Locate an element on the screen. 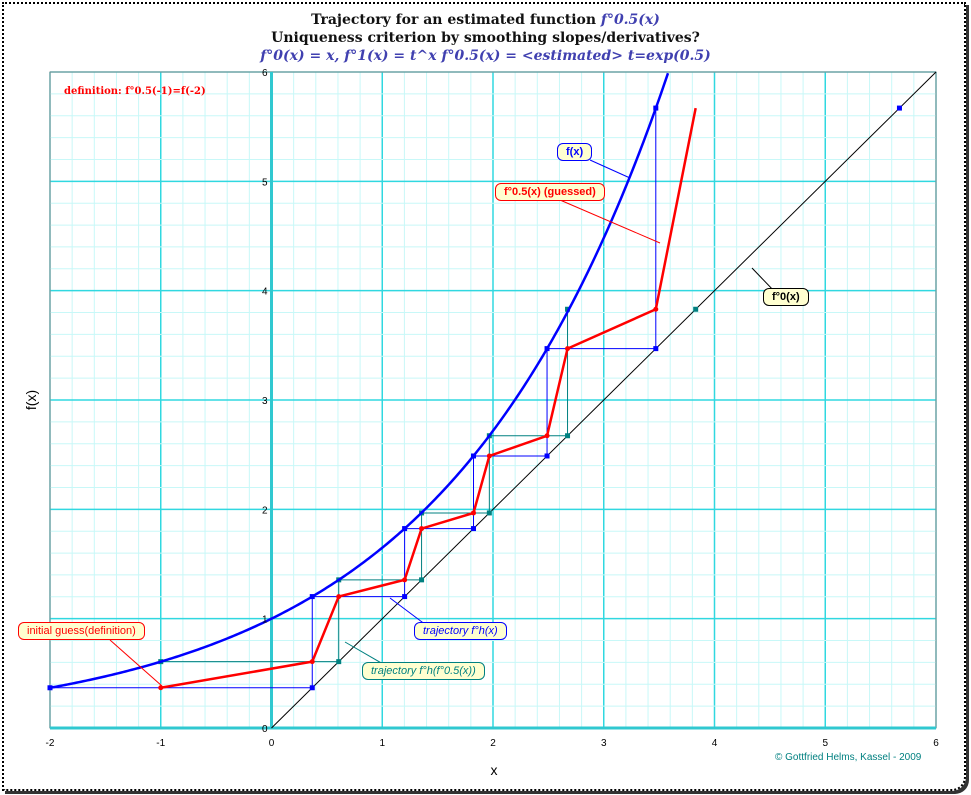 The image size is (971, 795). x-tick-label: 5 is located at coordinates (825, 743).